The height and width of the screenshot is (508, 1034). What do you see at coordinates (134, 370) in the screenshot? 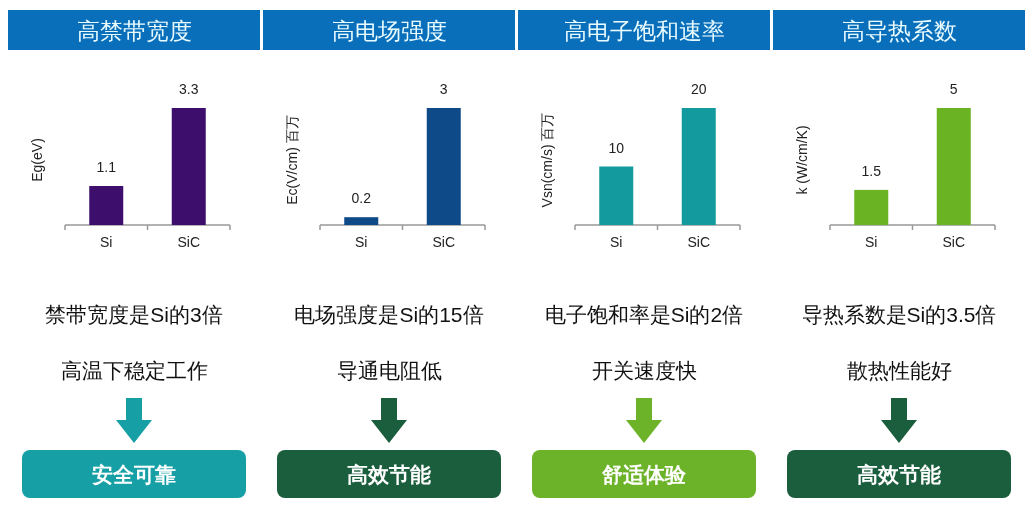
I see `text: 高温下稳定工作` at bounding box center [134, 370].